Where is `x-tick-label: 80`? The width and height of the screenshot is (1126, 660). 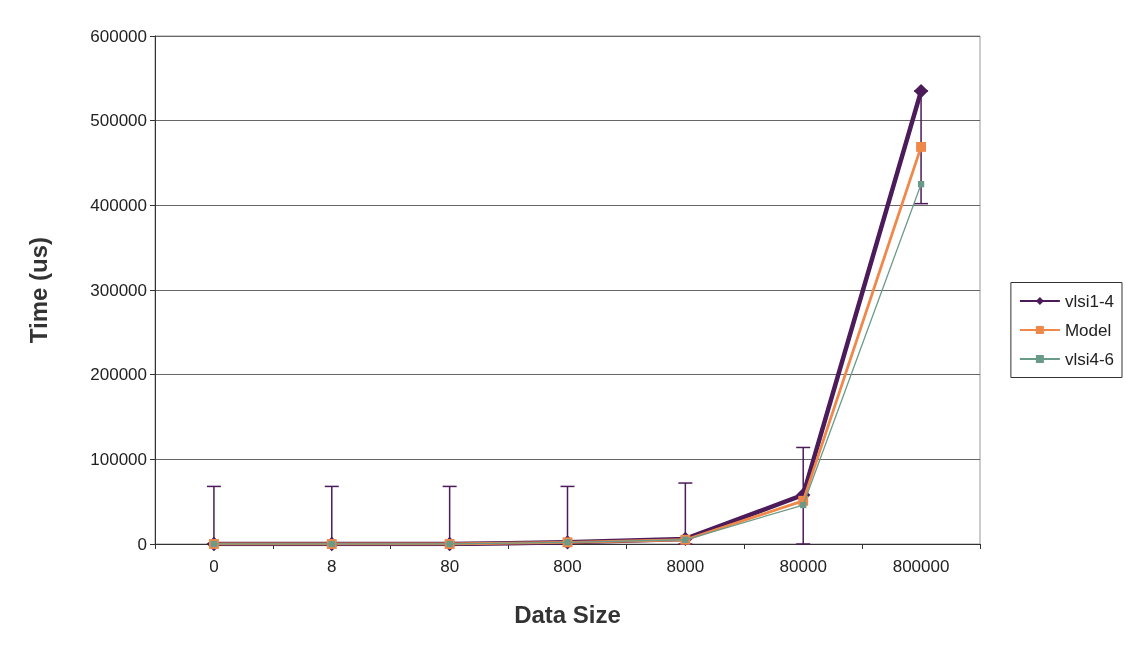 x-tick-label: 80 is located at coordinates (450, 566).